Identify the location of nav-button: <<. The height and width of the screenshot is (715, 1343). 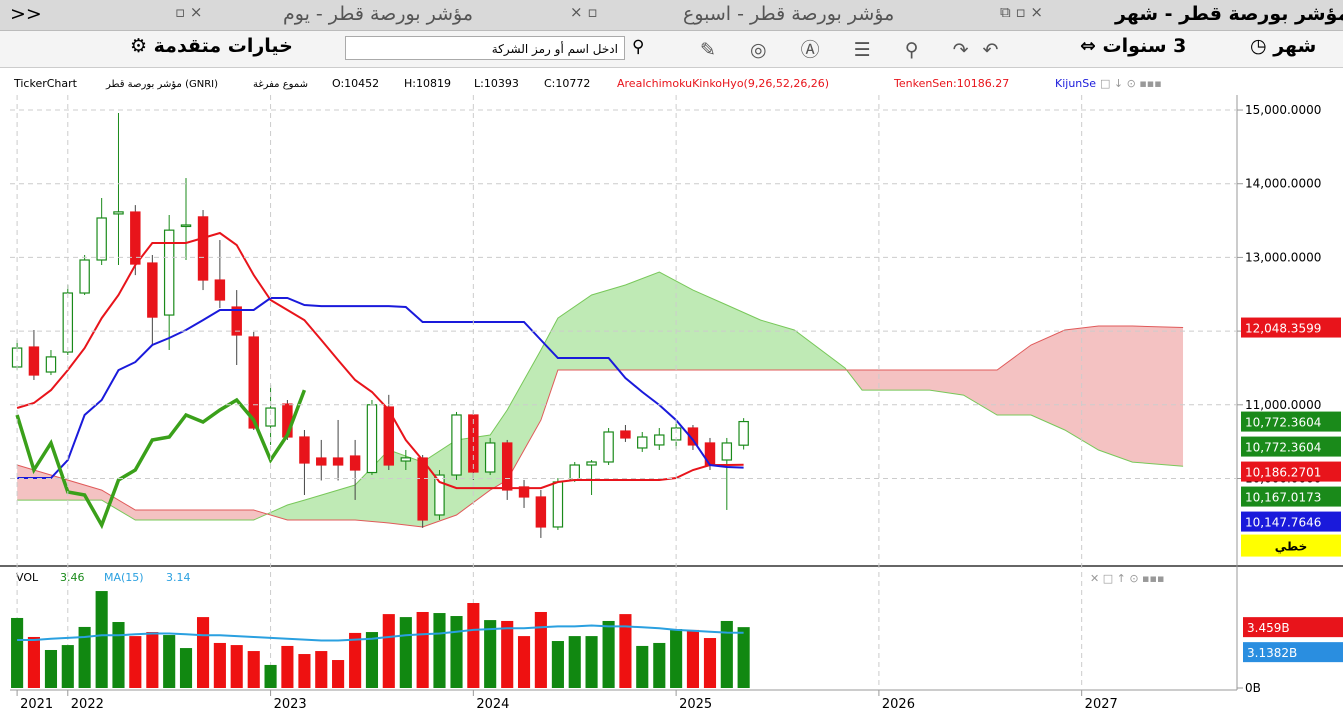
(26, 14).